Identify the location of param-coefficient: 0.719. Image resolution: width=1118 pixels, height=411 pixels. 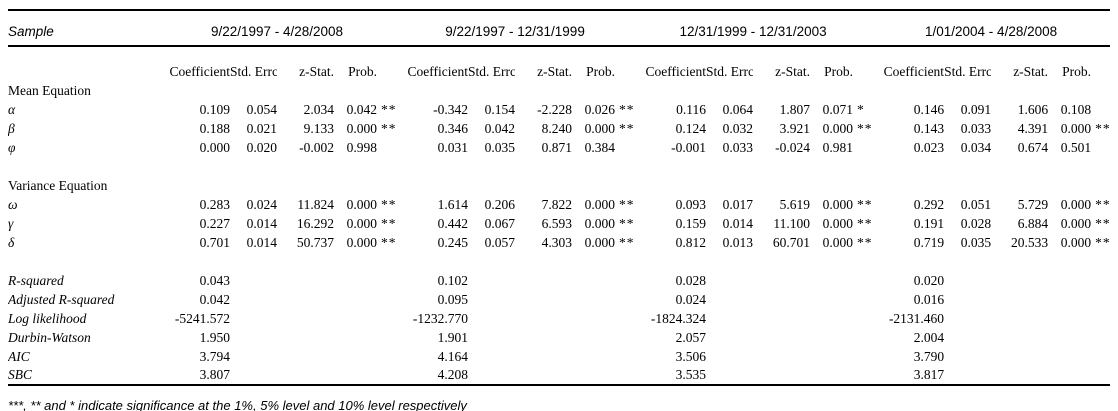
(929, 242).